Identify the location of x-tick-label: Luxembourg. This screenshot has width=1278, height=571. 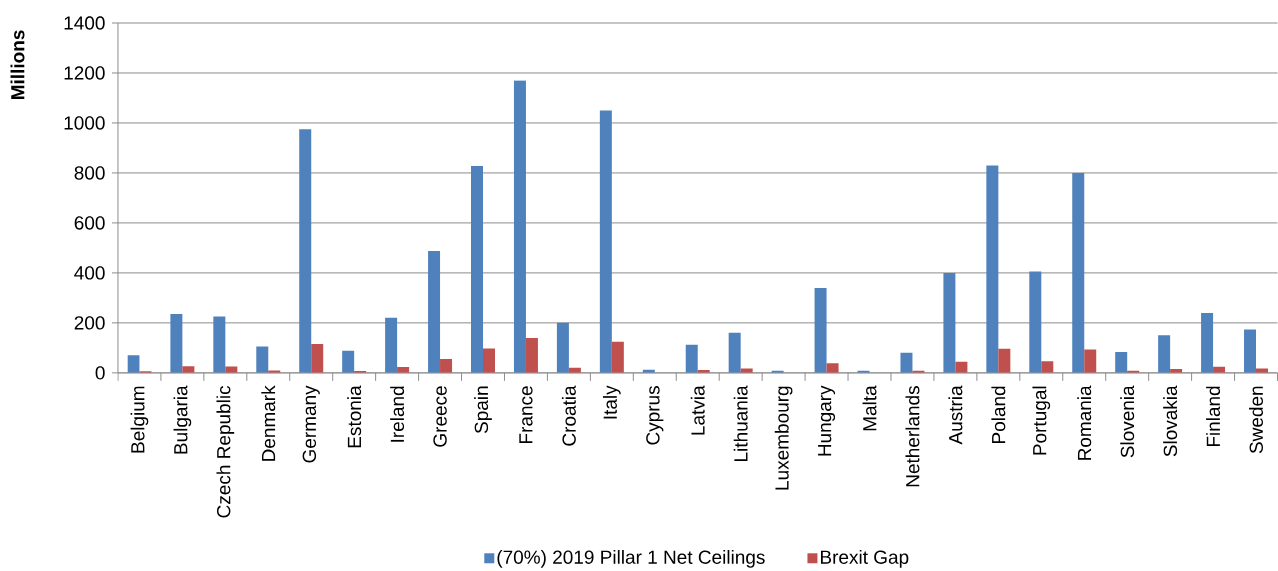
(783, 438).